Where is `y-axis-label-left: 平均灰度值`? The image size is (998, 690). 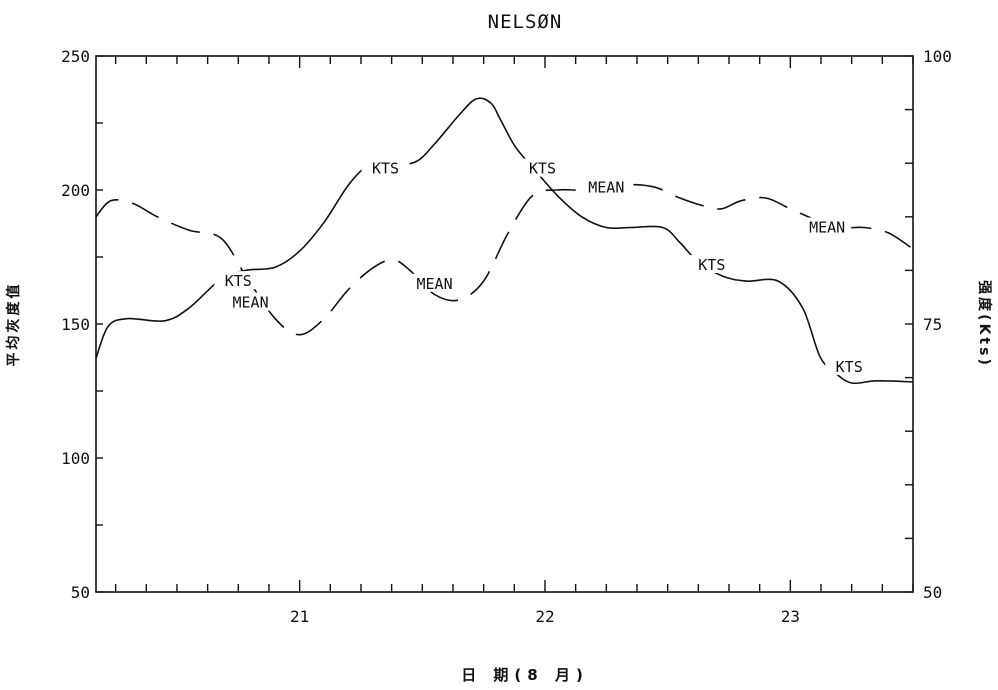 y-axis-label-left: 平均灰度值 is located at coordinates (13, 324).